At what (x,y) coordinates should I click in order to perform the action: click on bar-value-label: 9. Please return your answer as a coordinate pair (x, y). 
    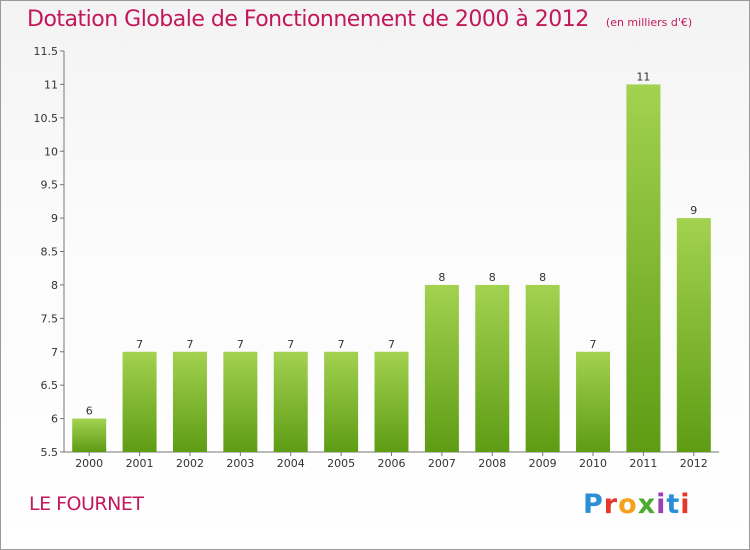
    Looking at the image, I should click on (693, 210).